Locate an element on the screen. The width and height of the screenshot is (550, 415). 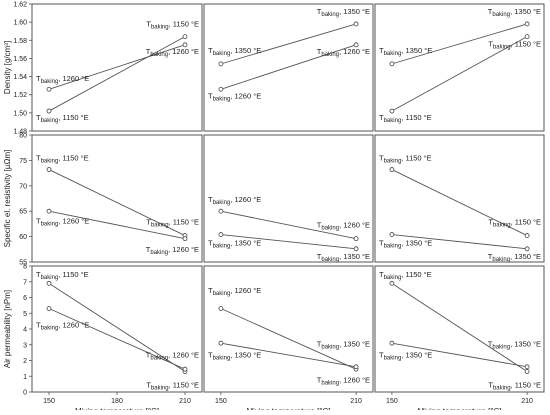
y-tick-label: 60 is located at coordinates (23, 237).